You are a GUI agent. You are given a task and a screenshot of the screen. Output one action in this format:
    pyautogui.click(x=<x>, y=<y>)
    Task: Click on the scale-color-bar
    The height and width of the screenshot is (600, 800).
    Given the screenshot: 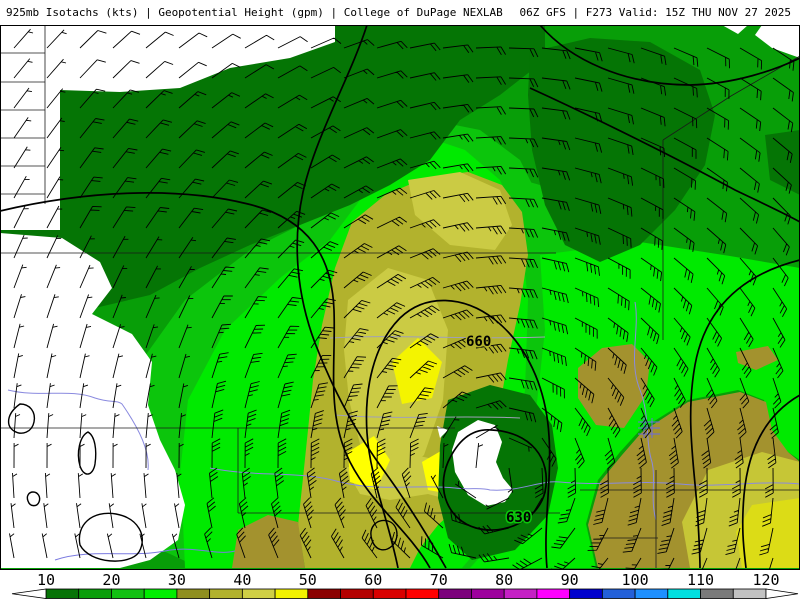 What is the action you would take?
    pyautogui.click(x=405, y=593)
    